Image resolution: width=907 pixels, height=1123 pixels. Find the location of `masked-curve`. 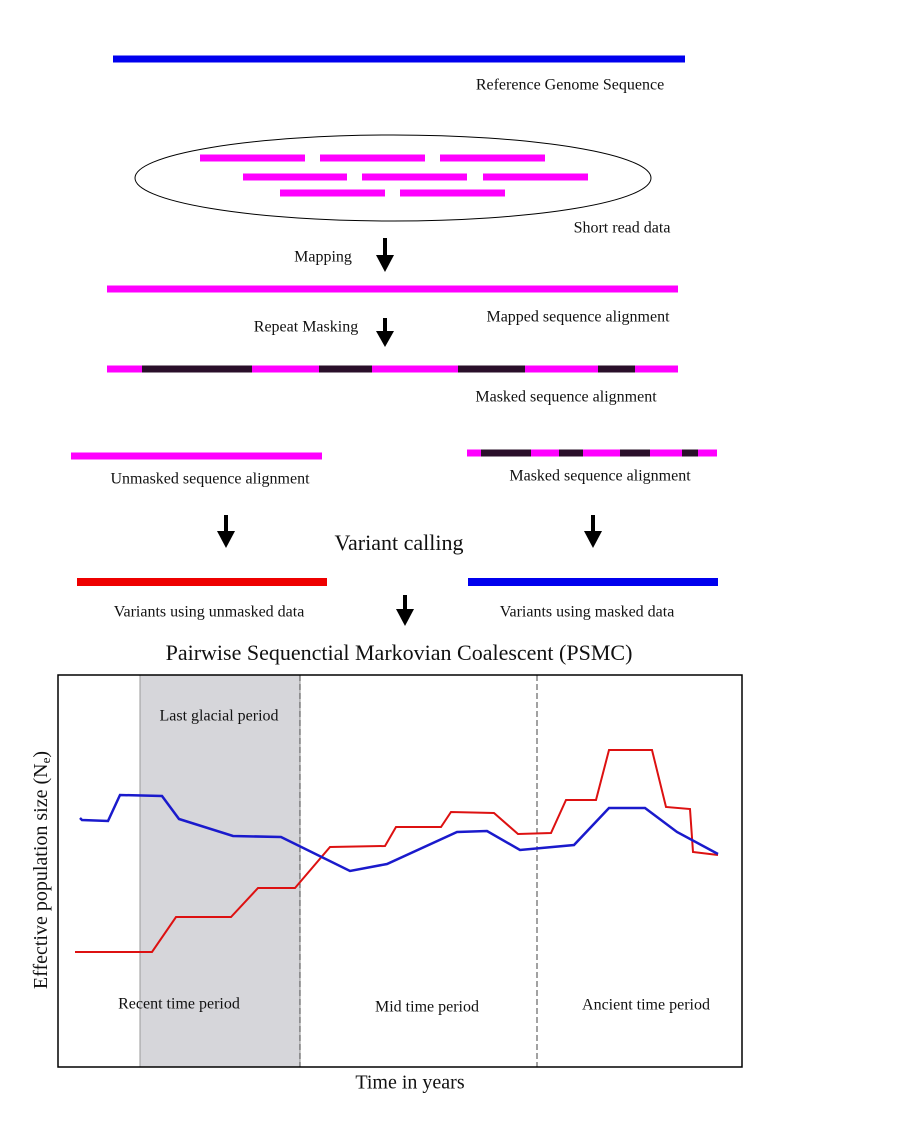

masked-curve is located at coordinates (399, 833).